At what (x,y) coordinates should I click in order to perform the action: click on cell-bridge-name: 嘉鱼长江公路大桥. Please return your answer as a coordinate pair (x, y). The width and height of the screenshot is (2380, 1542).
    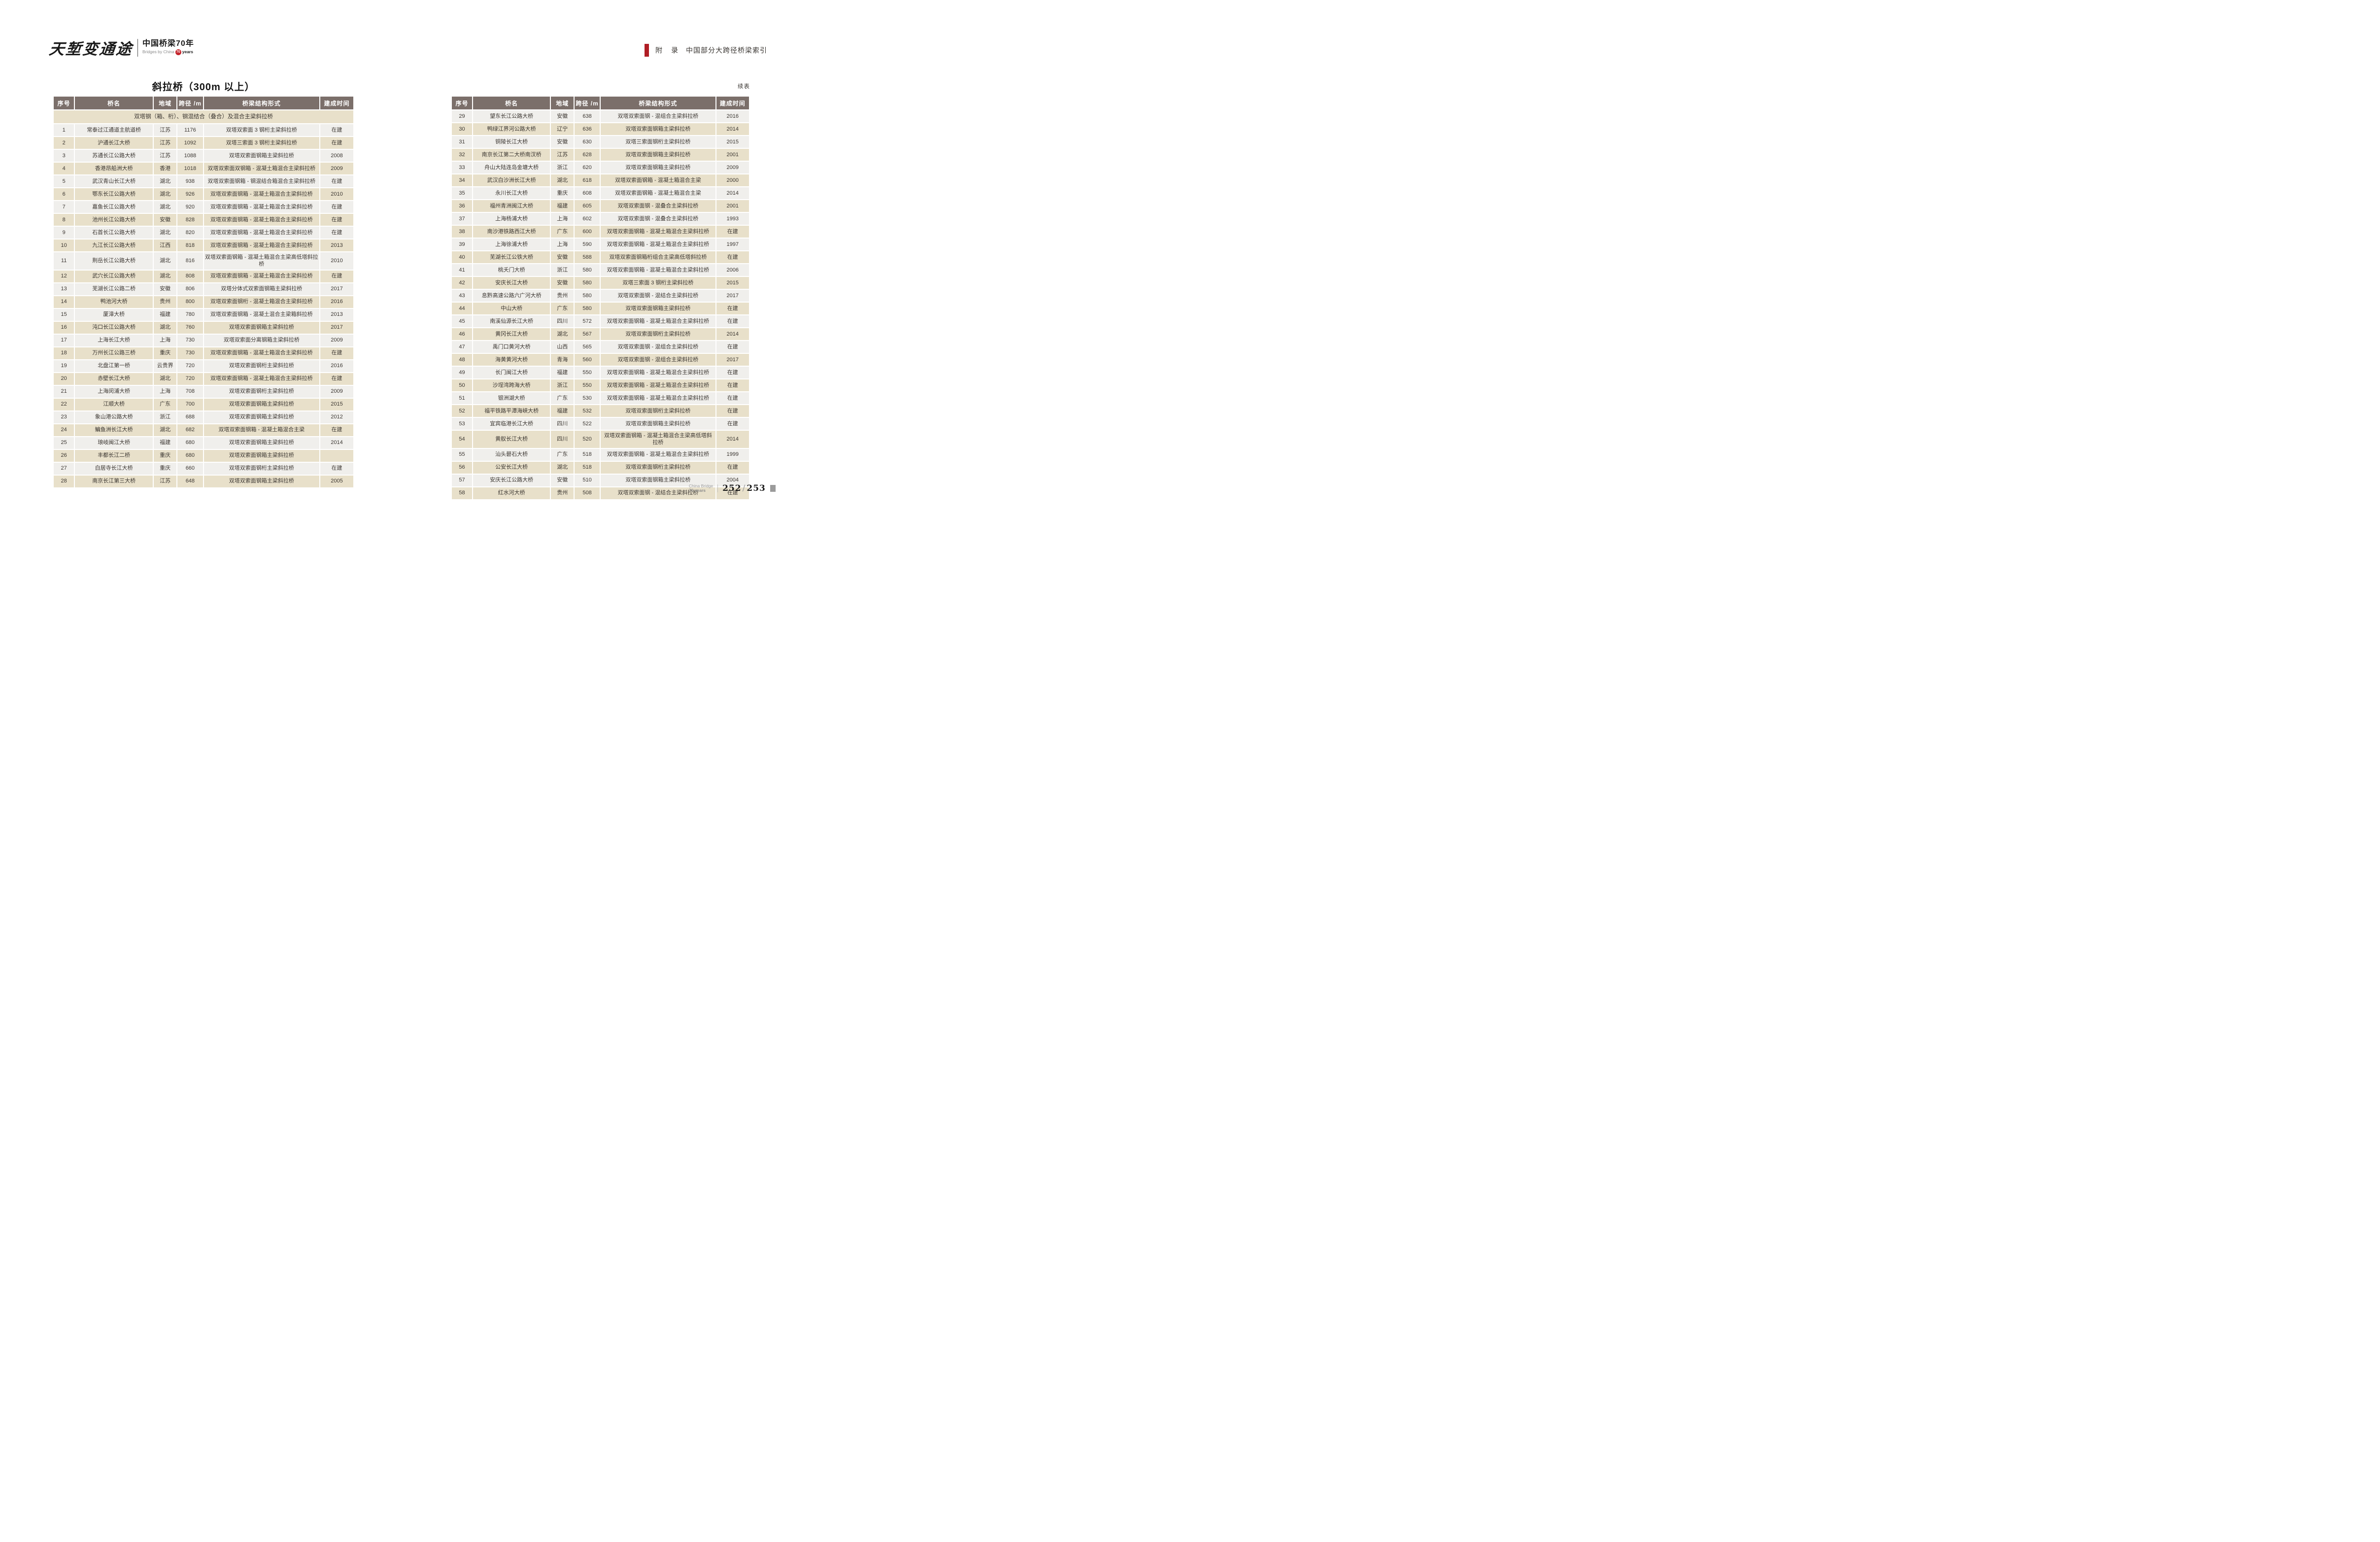
    Looking at the image, I should click on (114, 207).